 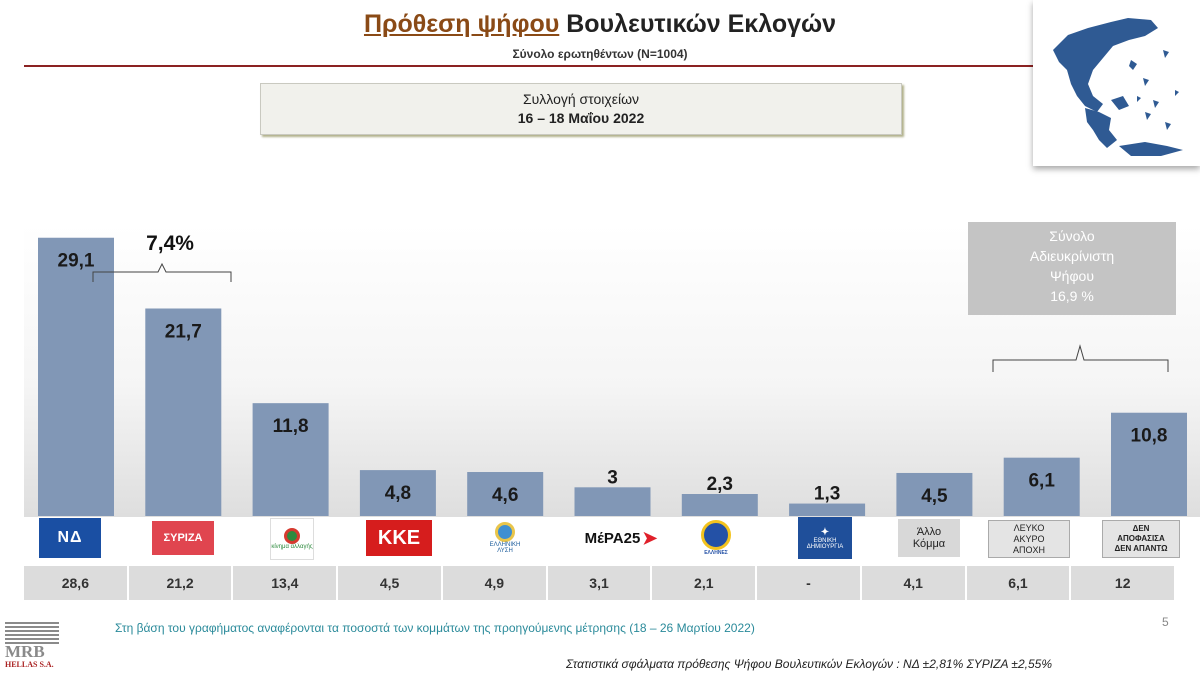 What do you see at coordinates (1149, 436) in the screenshot?
I see `bar-value-label: 10,8` at bounding box center [1149, 436].